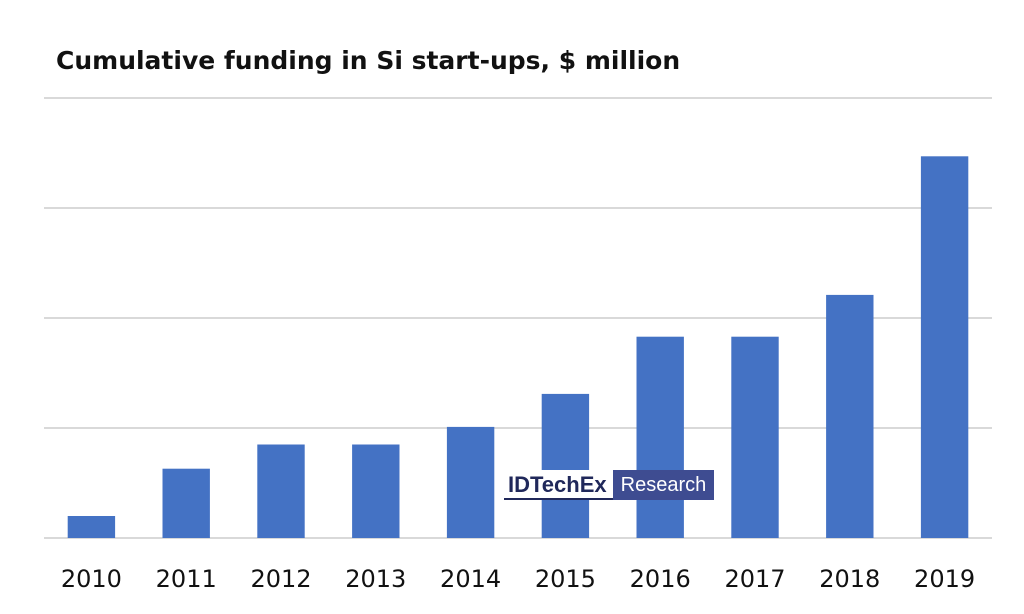 Image resolution: width=1024 pixels, height=614 pixels. I want to click on bar-2015, so click(565, 465).